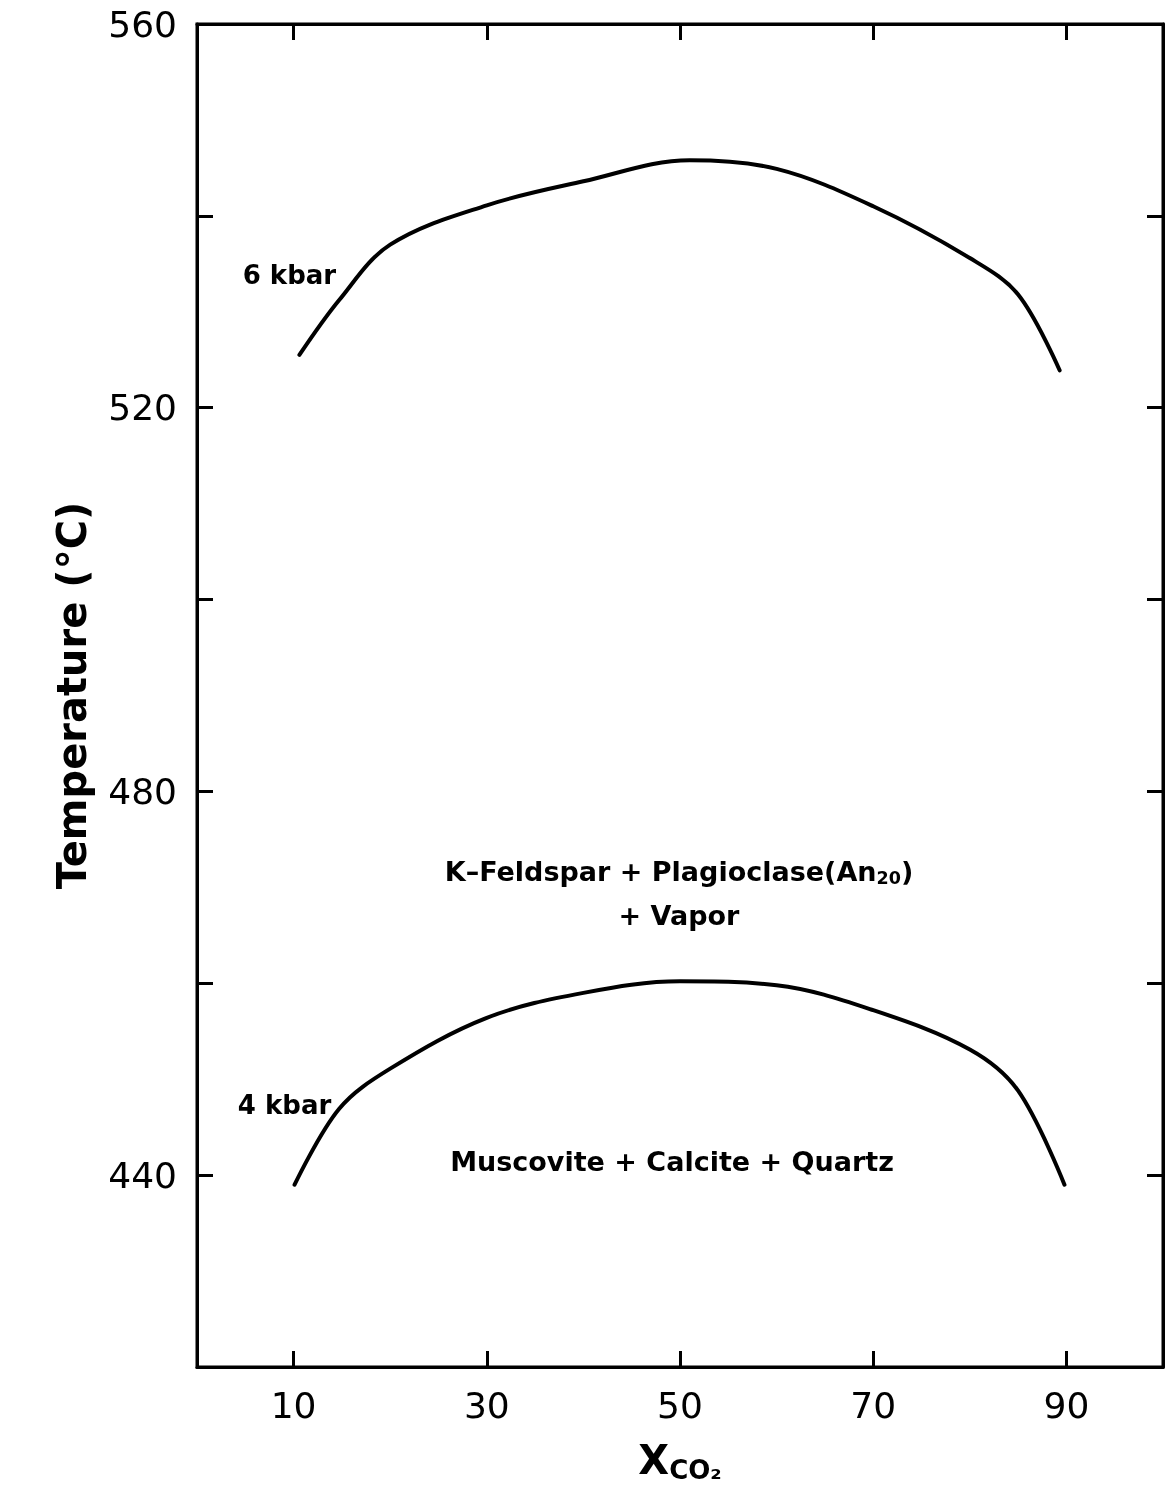  Describe the element at coordinates (142, 408) in the screenshot. I see `y-tick-label: 520` at that location.